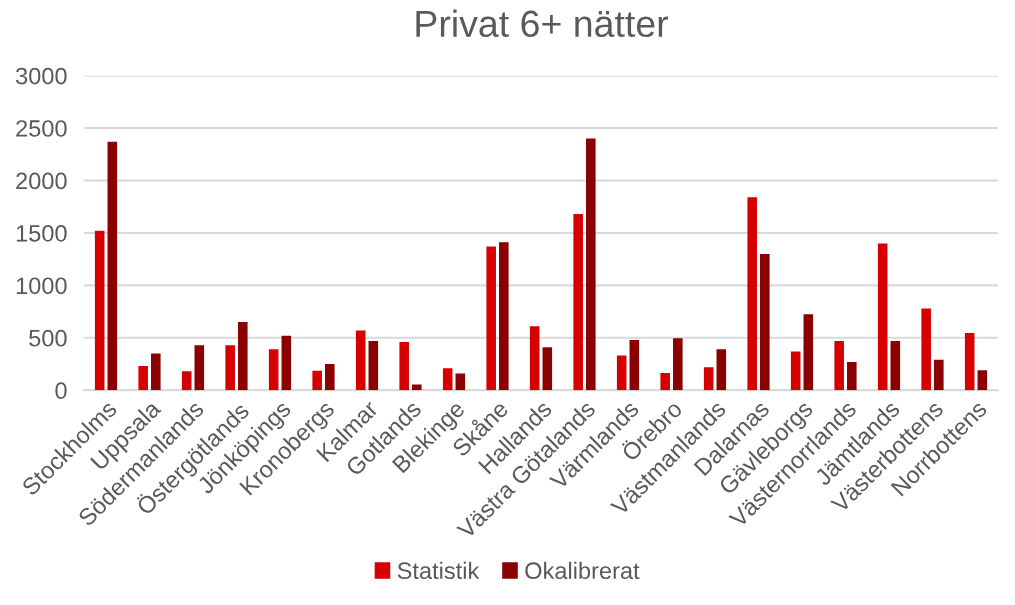  Describe the element at coordinates (582, 570) in the screenshot. I see `legend-label: Okalibrerat` at that location.